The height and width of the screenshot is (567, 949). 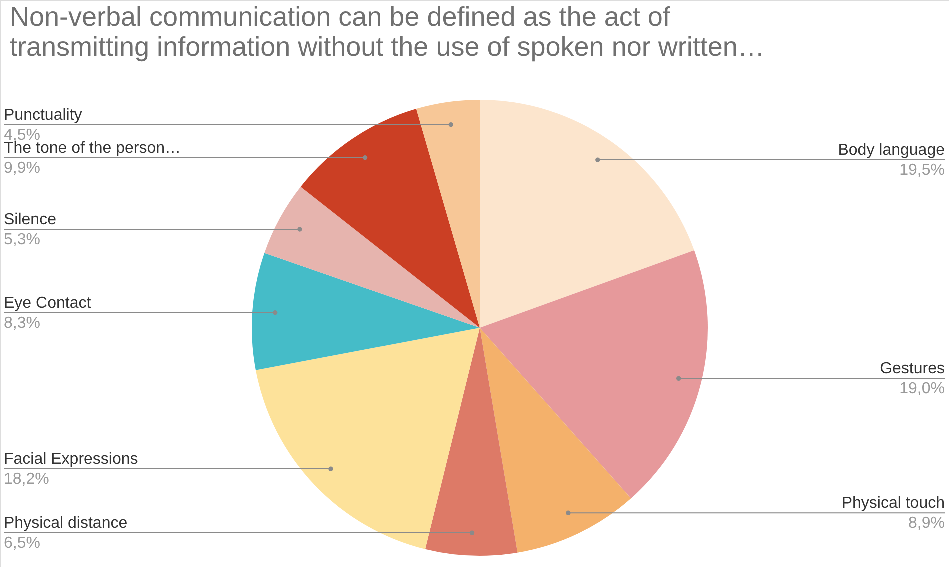 What do you see at coordinates (22, 543) in the screenshot?
I see `data-label: 6,5%` at bounding box center [22, 543].